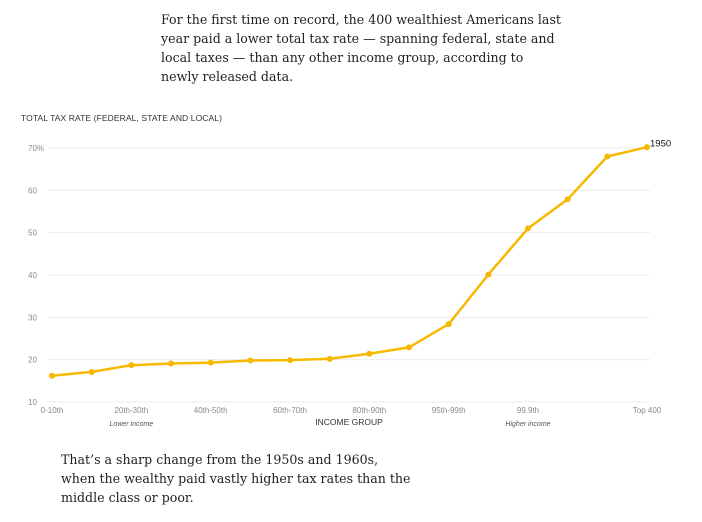  Describe the element at coordinates (132, 424) in the screenshot. I see `income-group-label: Lower income` at that location.